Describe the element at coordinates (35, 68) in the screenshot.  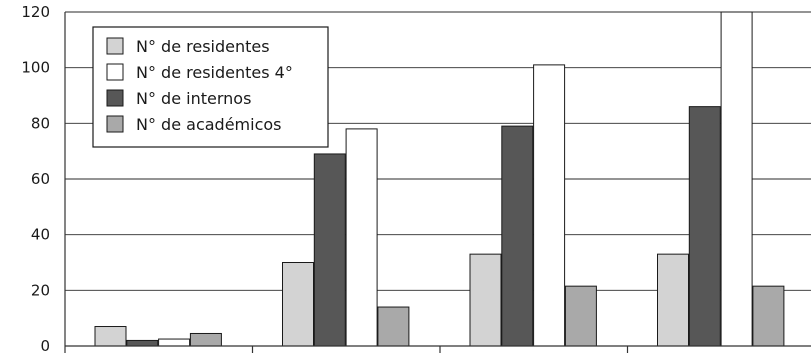
I see `y-tick-label: 100` at that location.